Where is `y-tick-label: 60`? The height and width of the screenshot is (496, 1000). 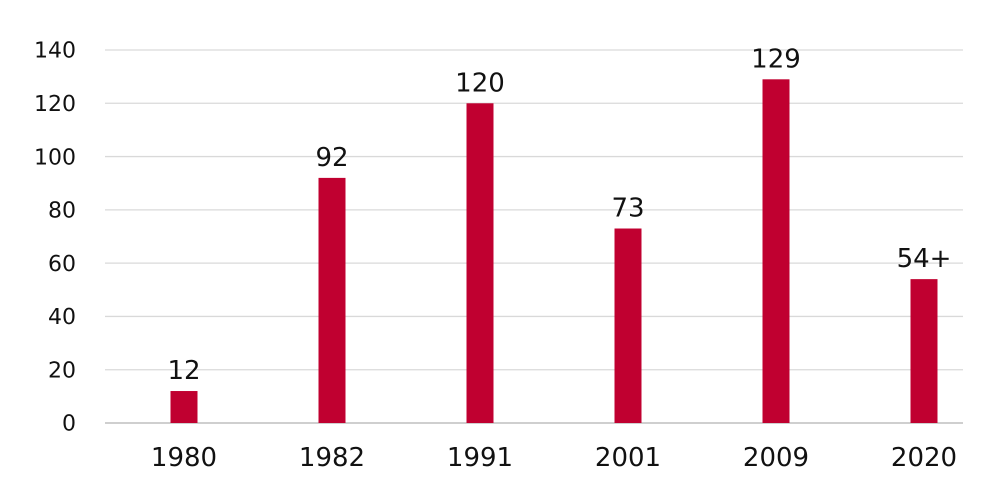
y-tick-label: 60 is located at coordinates (62, 264).